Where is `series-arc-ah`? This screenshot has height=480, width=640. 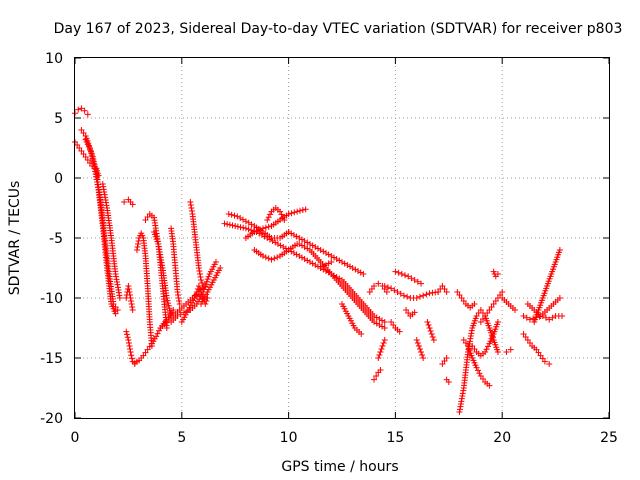
series-arc-ah is located at coordinates (395, 327).